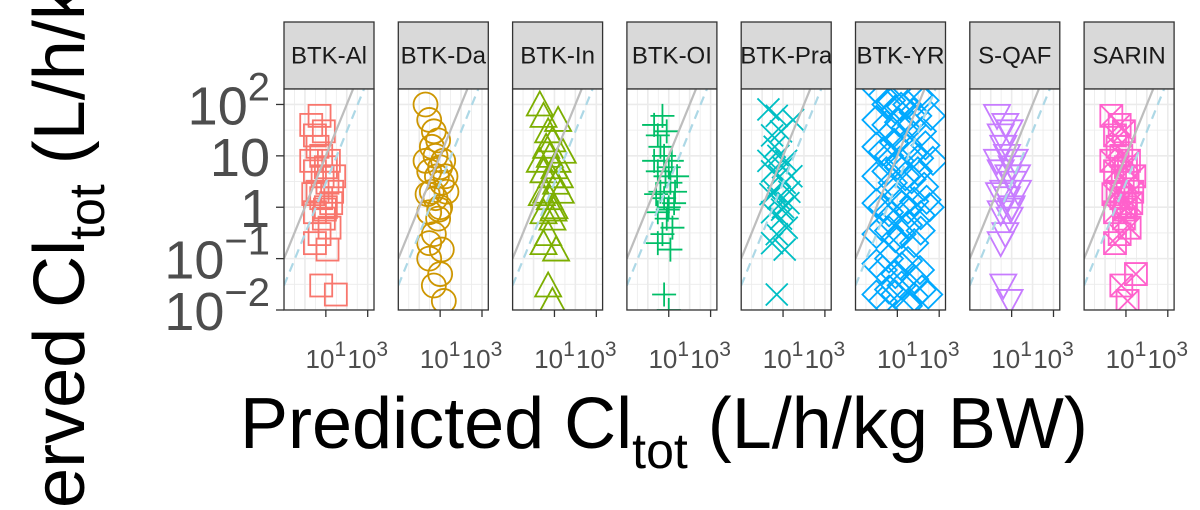 The image size is (1200, 510). Describe the element at coordinates (329, 56) in the screenshot. I see `facet-strip-label: BTK-Al` at that location.